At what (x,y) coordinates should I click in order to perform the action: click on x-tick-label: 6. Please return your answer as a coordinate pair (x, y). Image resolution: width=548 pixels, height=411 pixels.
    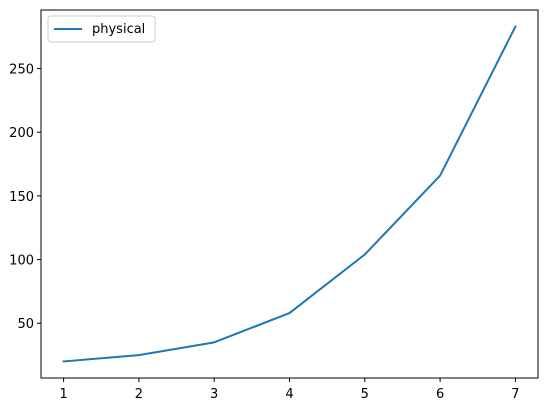
    Looking at the image, I should click on (440, 394).